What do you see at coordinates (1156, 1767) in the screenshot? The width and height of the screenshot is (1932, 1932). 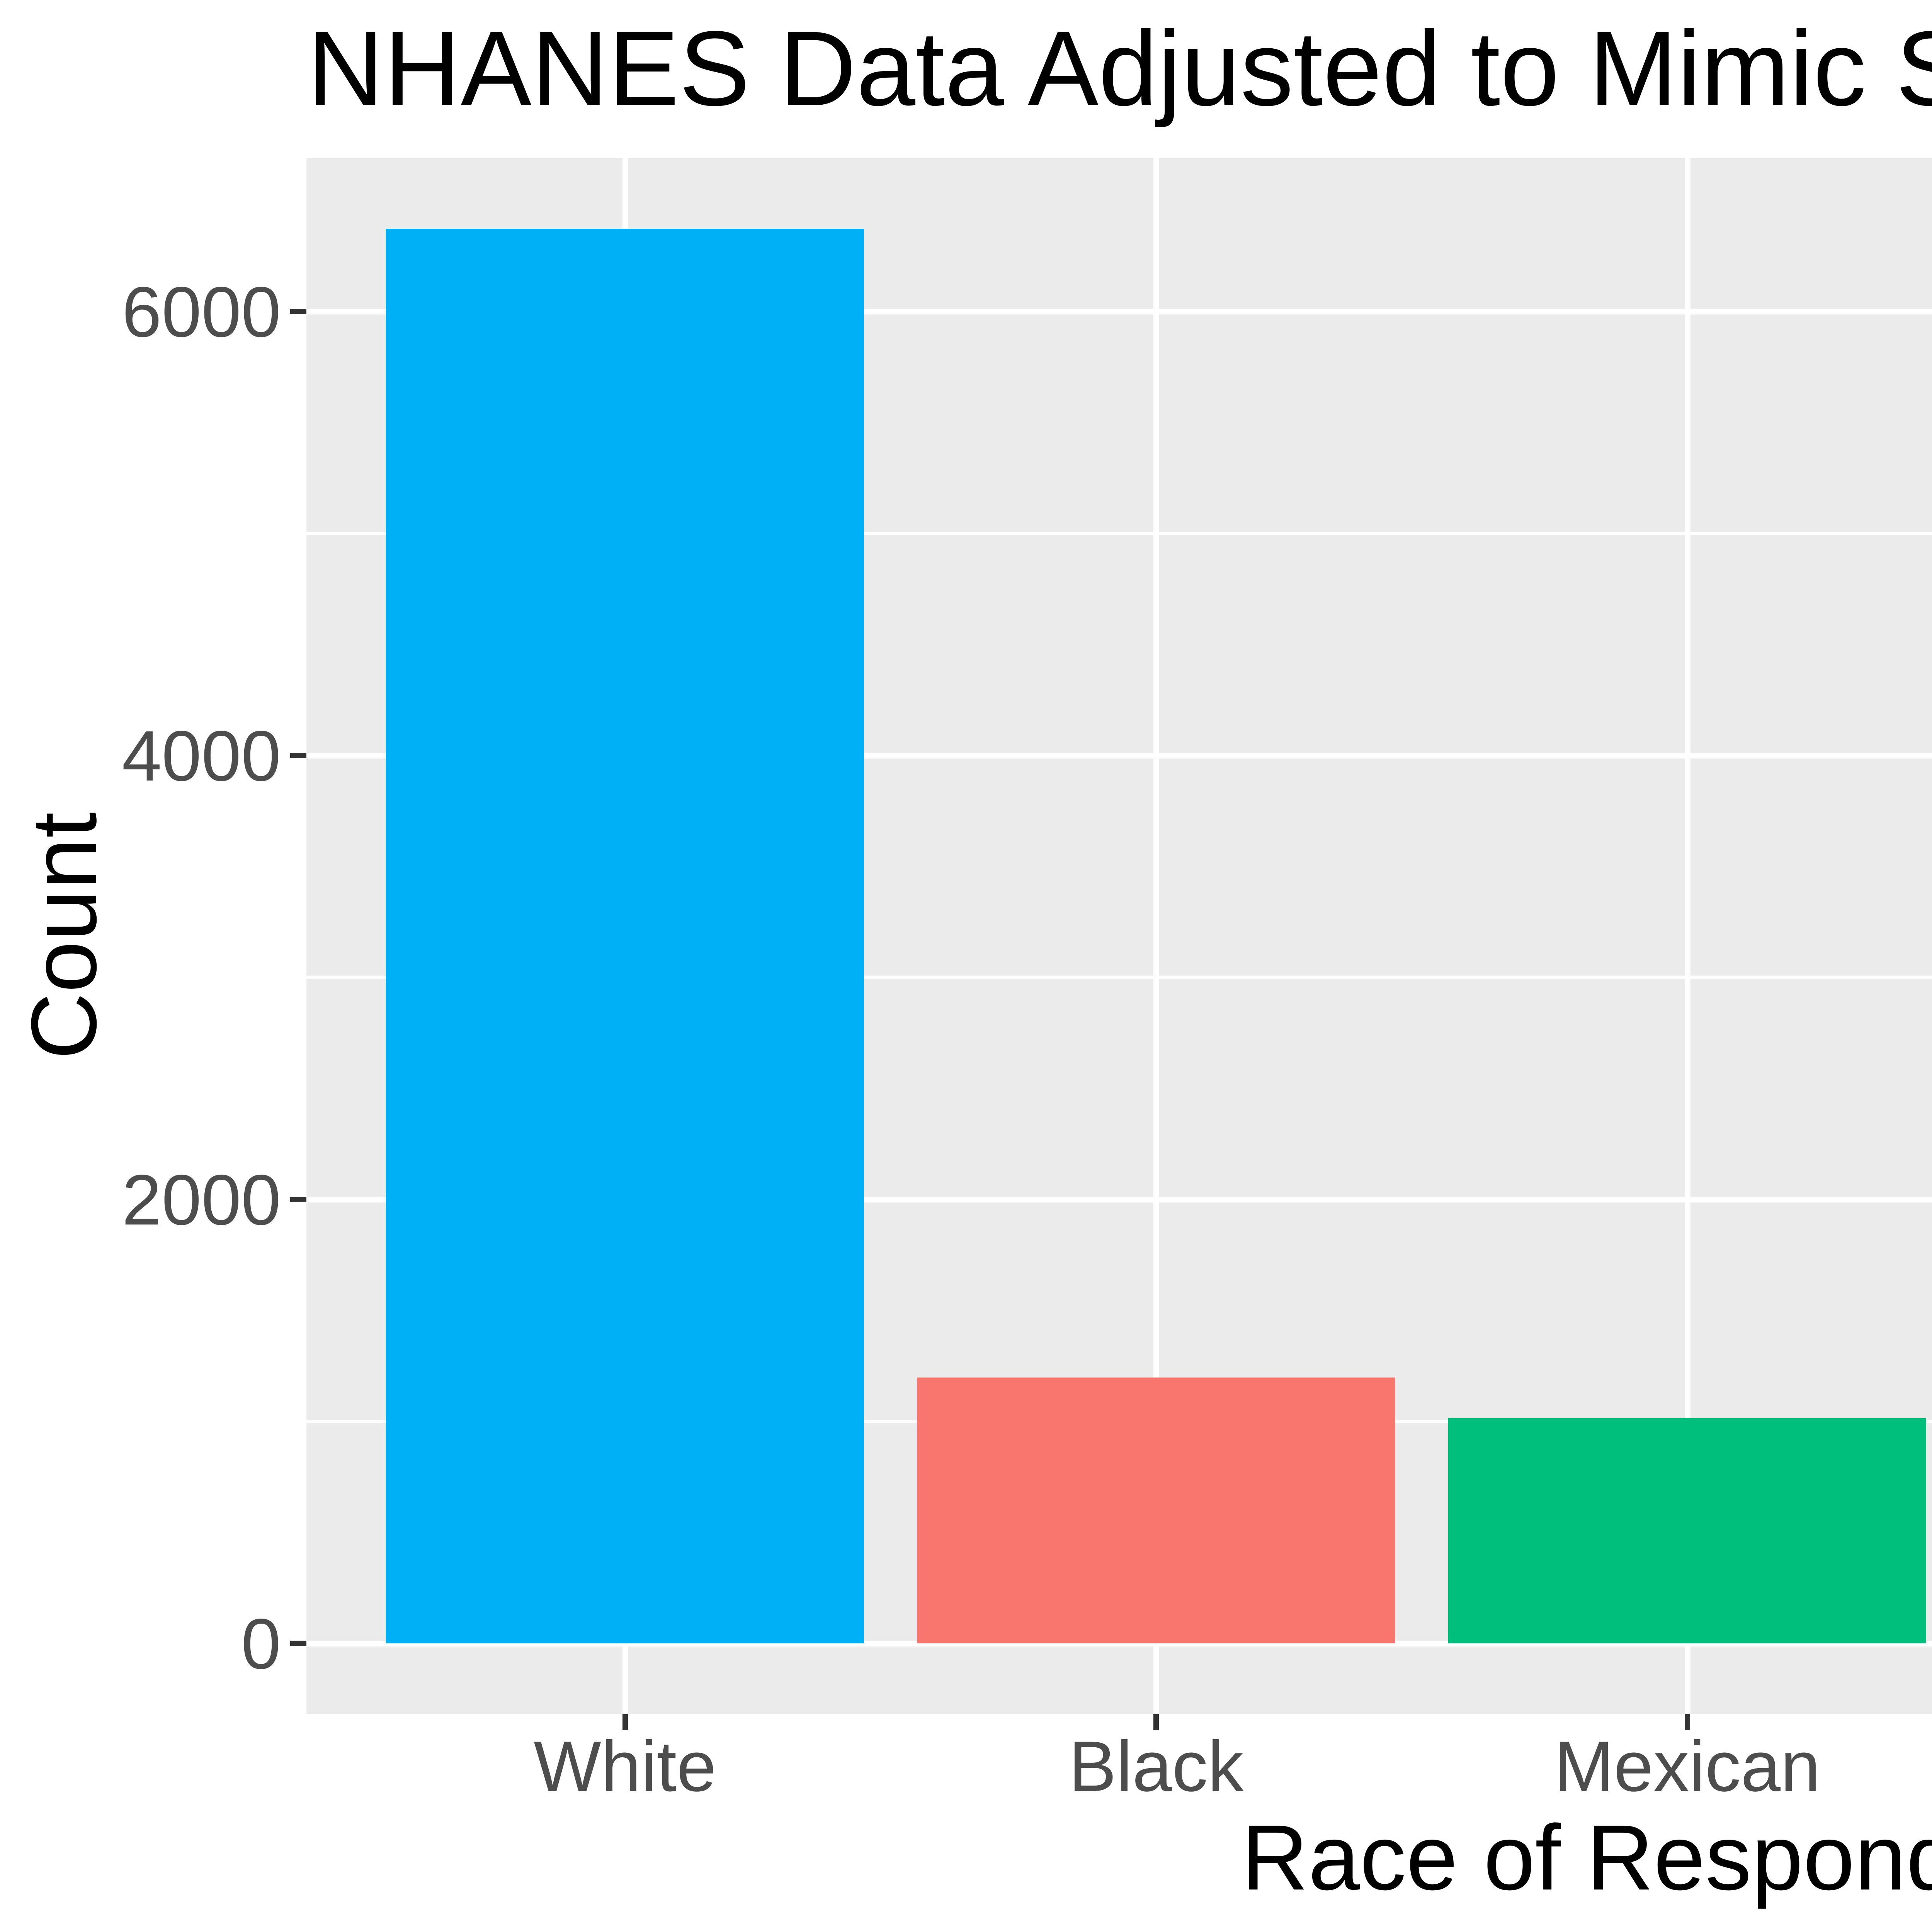 I see `x-tick-label: Black` at bounding box center [1156, 1767].